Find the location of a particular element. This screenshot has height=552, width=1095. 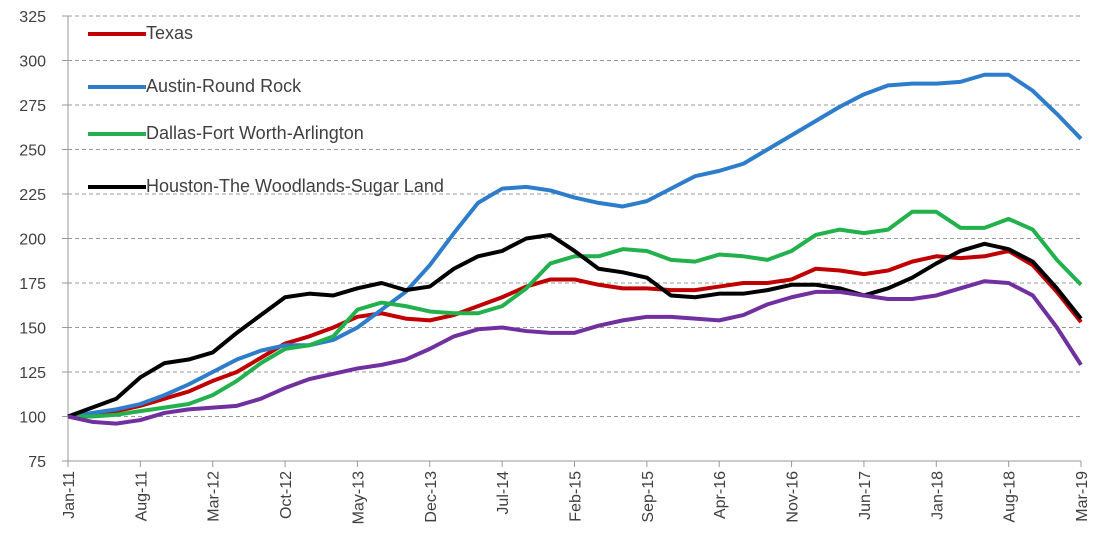

x-tick-label: Mar-19 is located at coordinates (1082, 496).